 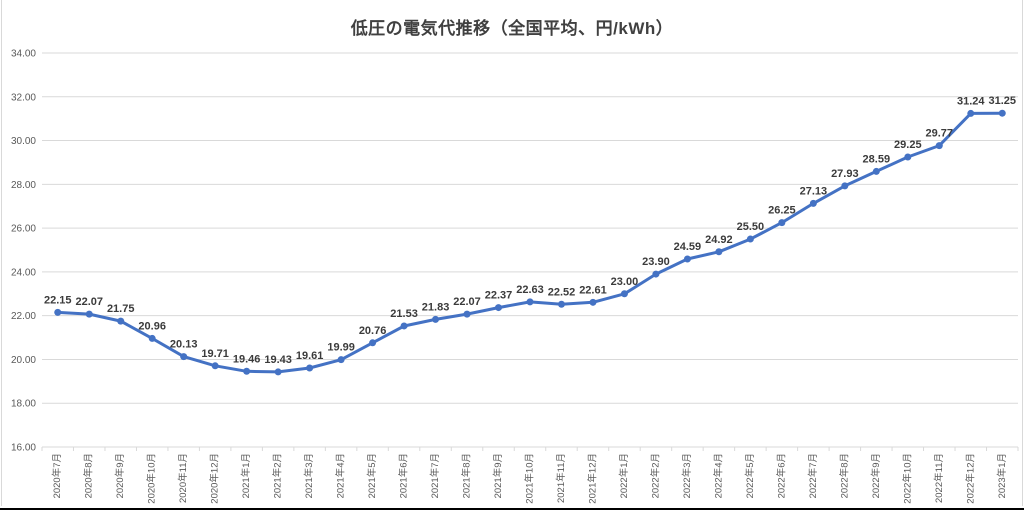 What do you see at coordinates (656, 262) in the screenshot?
I see `data-label: 23.90` at bounding box center [656, 262].